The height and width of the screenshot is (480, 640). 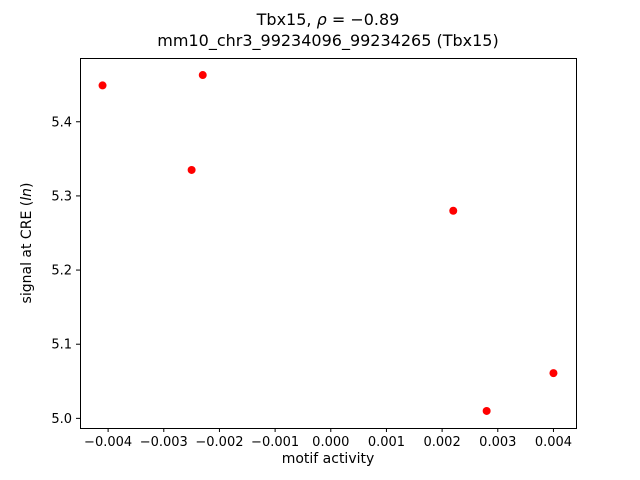 What do you see at coordinates (219, 442) in the screenshot?
I see `x-tick-label: −0.002` at bounding box center [219, 442].